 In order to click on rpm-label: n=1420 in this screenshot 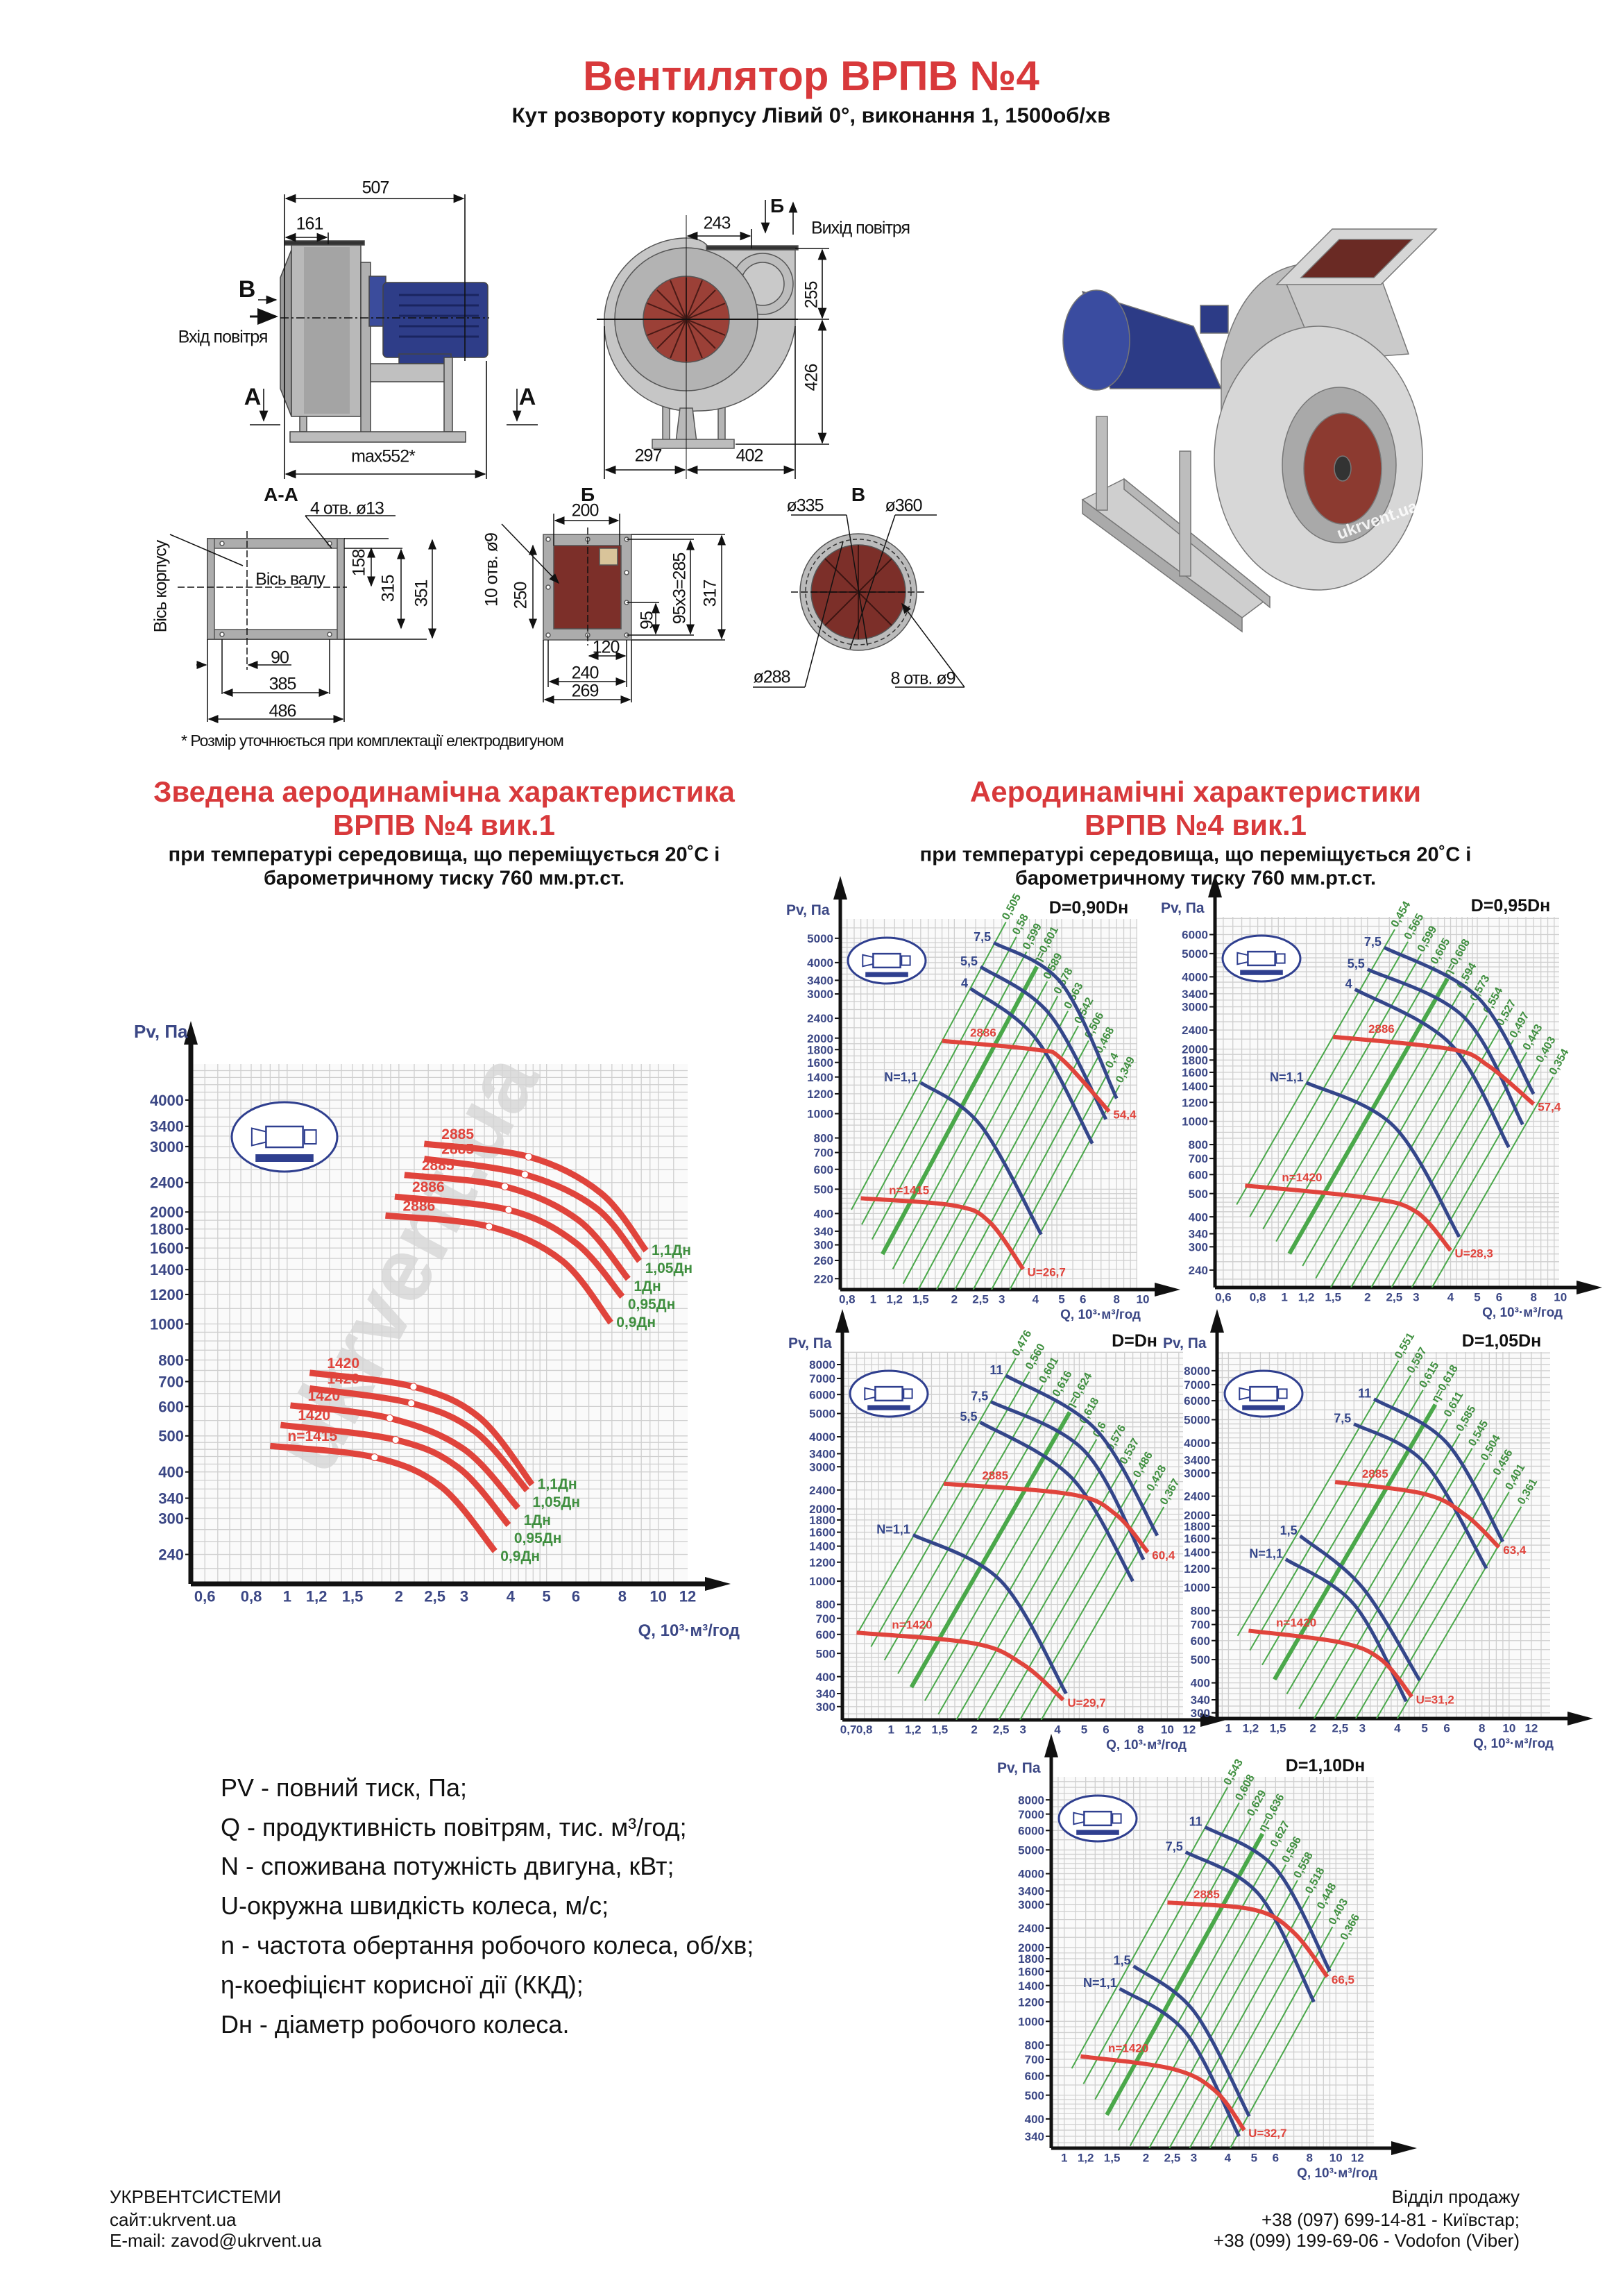, I will do `click(1302, 1177)`.